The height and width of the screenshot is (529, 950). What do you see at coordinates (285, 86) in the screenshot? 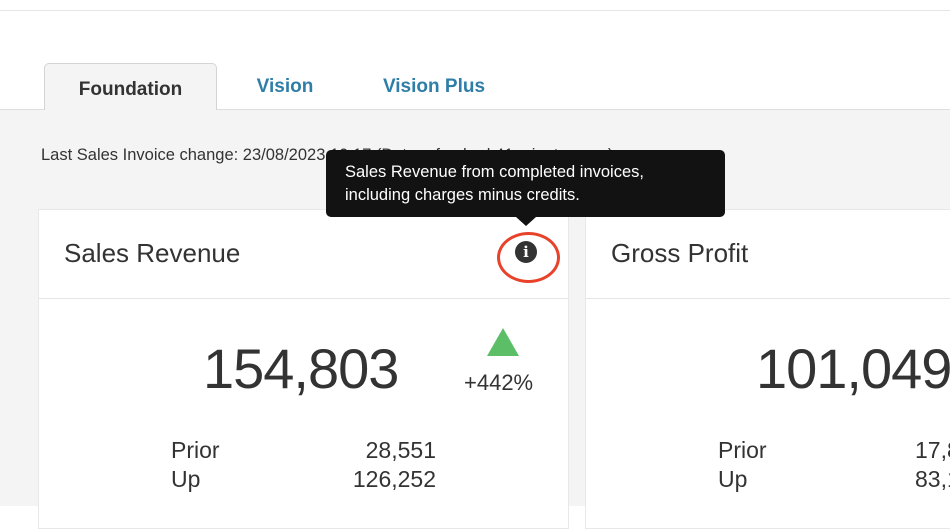
I see `tab-vision: Vision` at bounding box center [285, 86].